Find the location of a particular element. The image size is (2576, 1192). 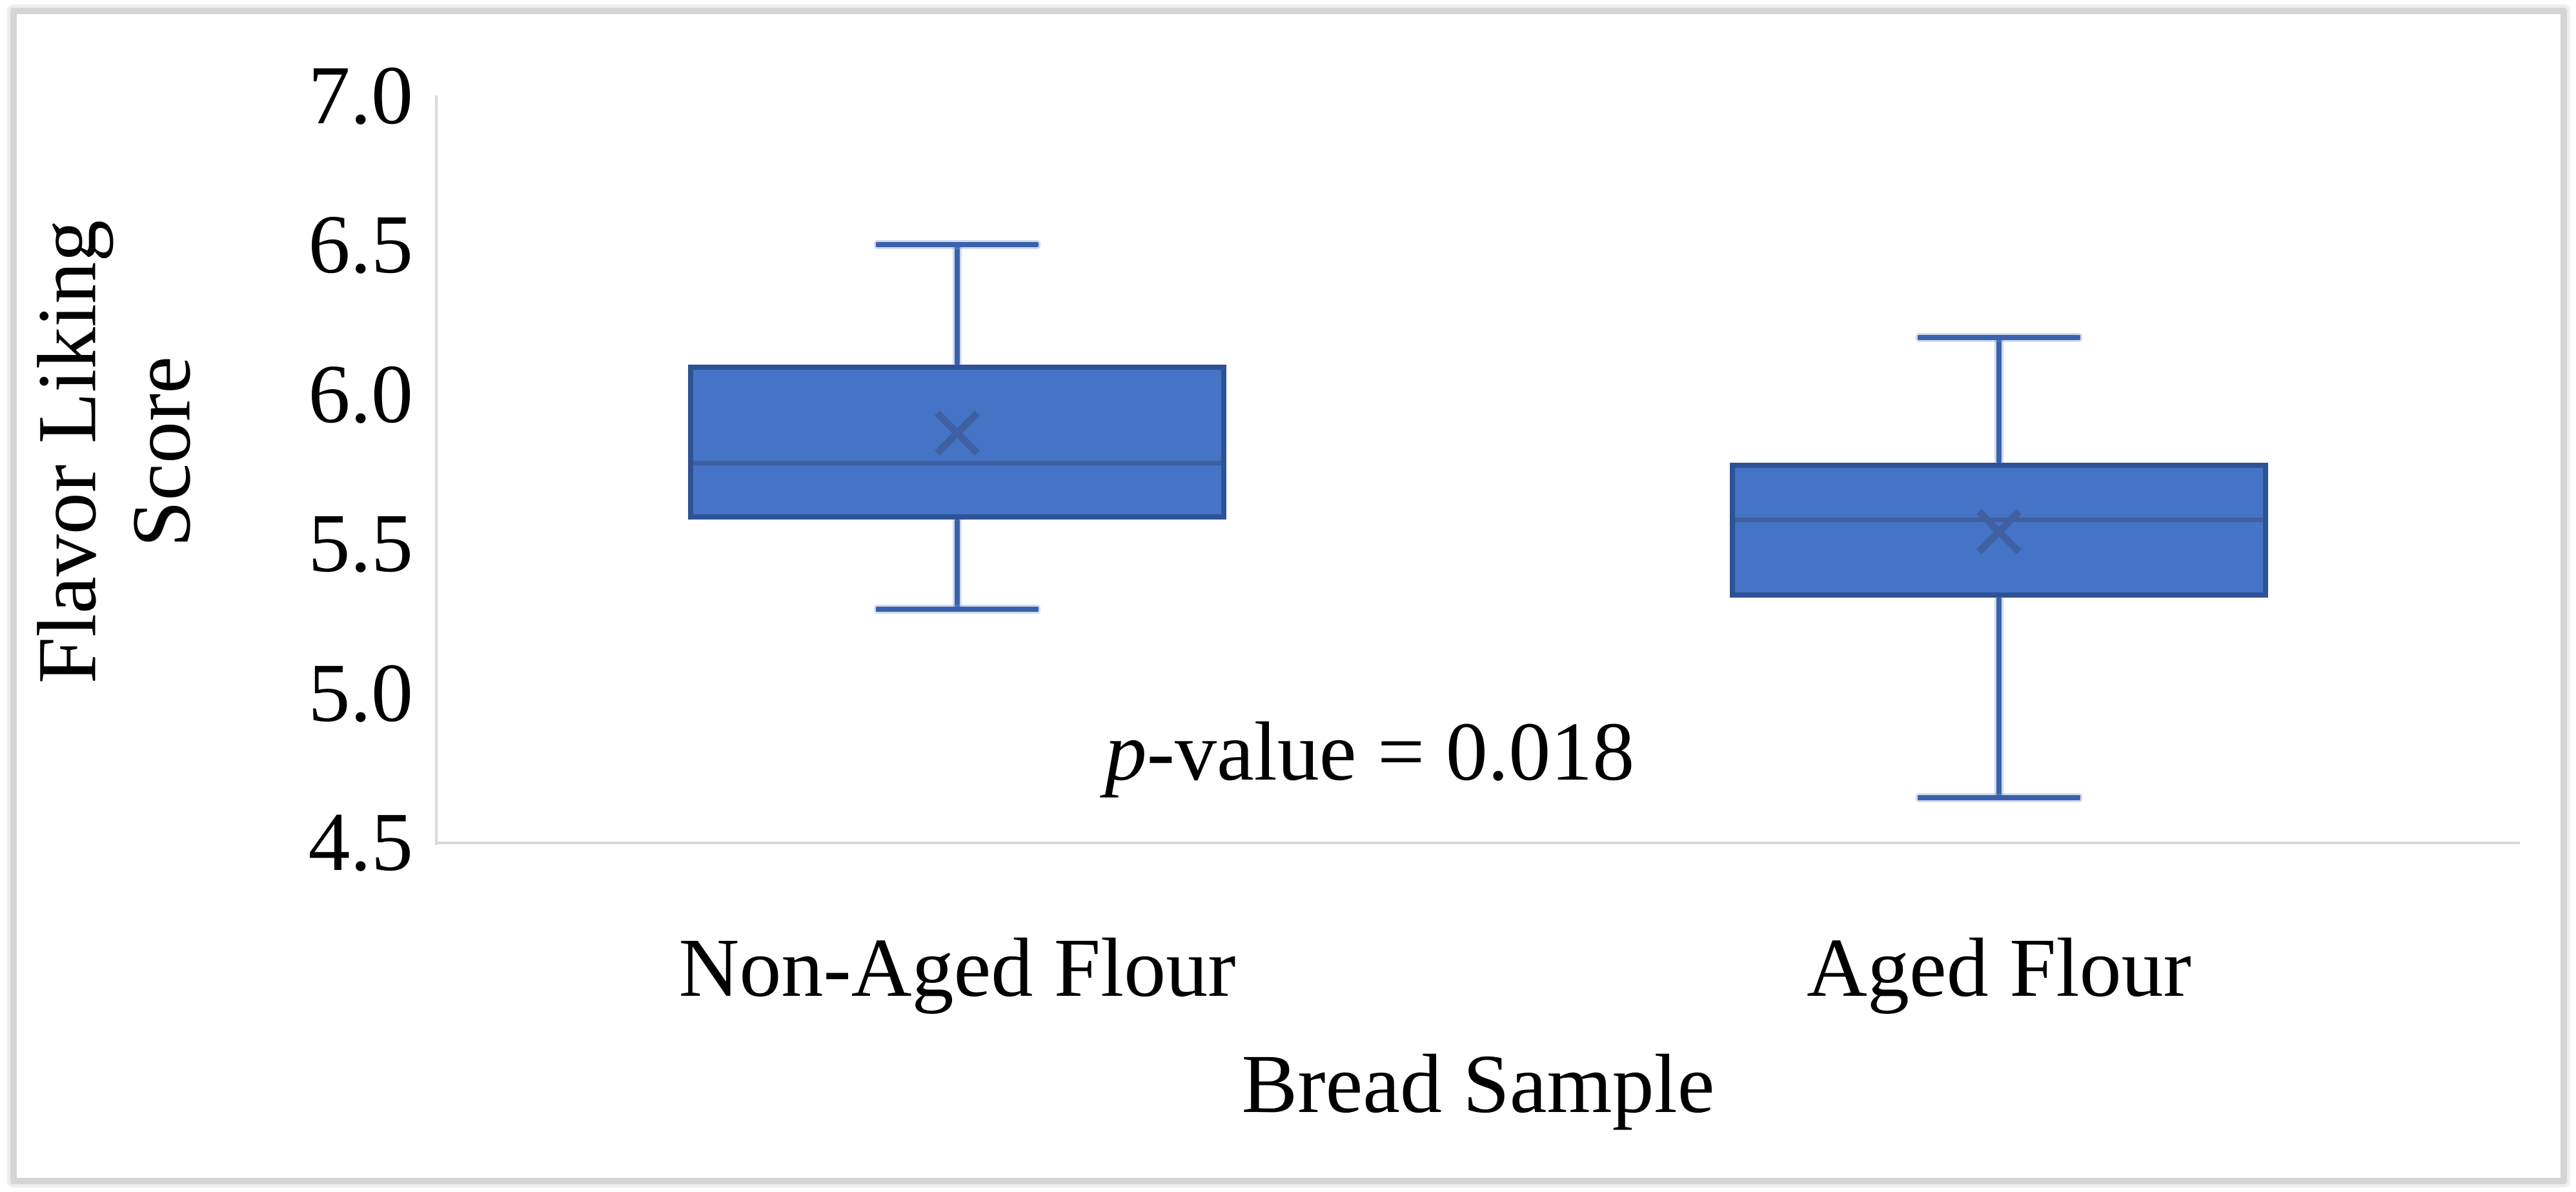

p-value-italic-p: p is located at coordinates (1125, 751).